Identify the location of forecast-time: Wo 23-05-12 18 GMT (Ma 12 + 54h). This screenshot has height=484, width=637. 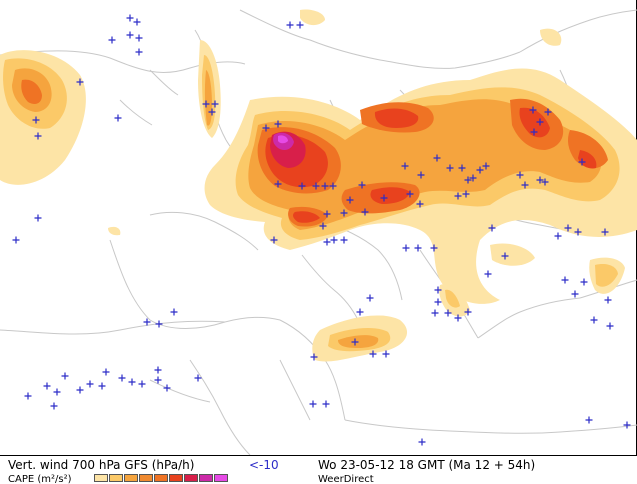
(427, 465).